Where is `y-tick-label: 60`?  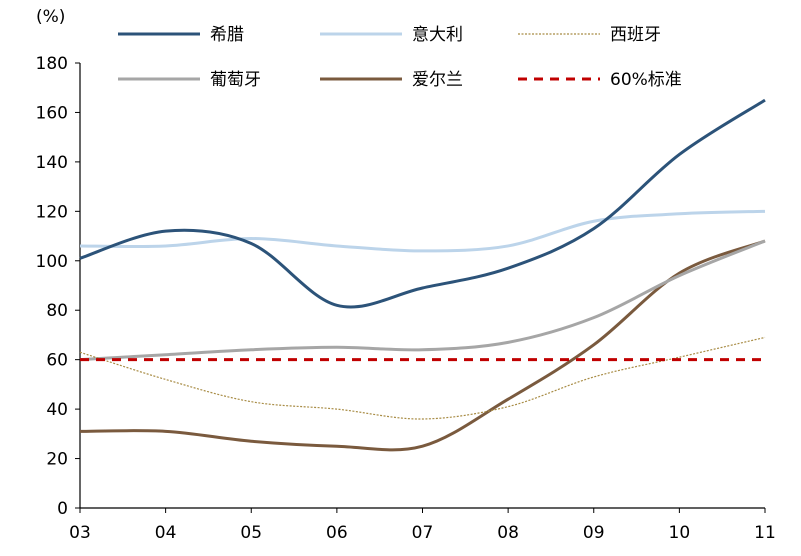
y-tick-label: 60 is located at coordinates (57, 361).